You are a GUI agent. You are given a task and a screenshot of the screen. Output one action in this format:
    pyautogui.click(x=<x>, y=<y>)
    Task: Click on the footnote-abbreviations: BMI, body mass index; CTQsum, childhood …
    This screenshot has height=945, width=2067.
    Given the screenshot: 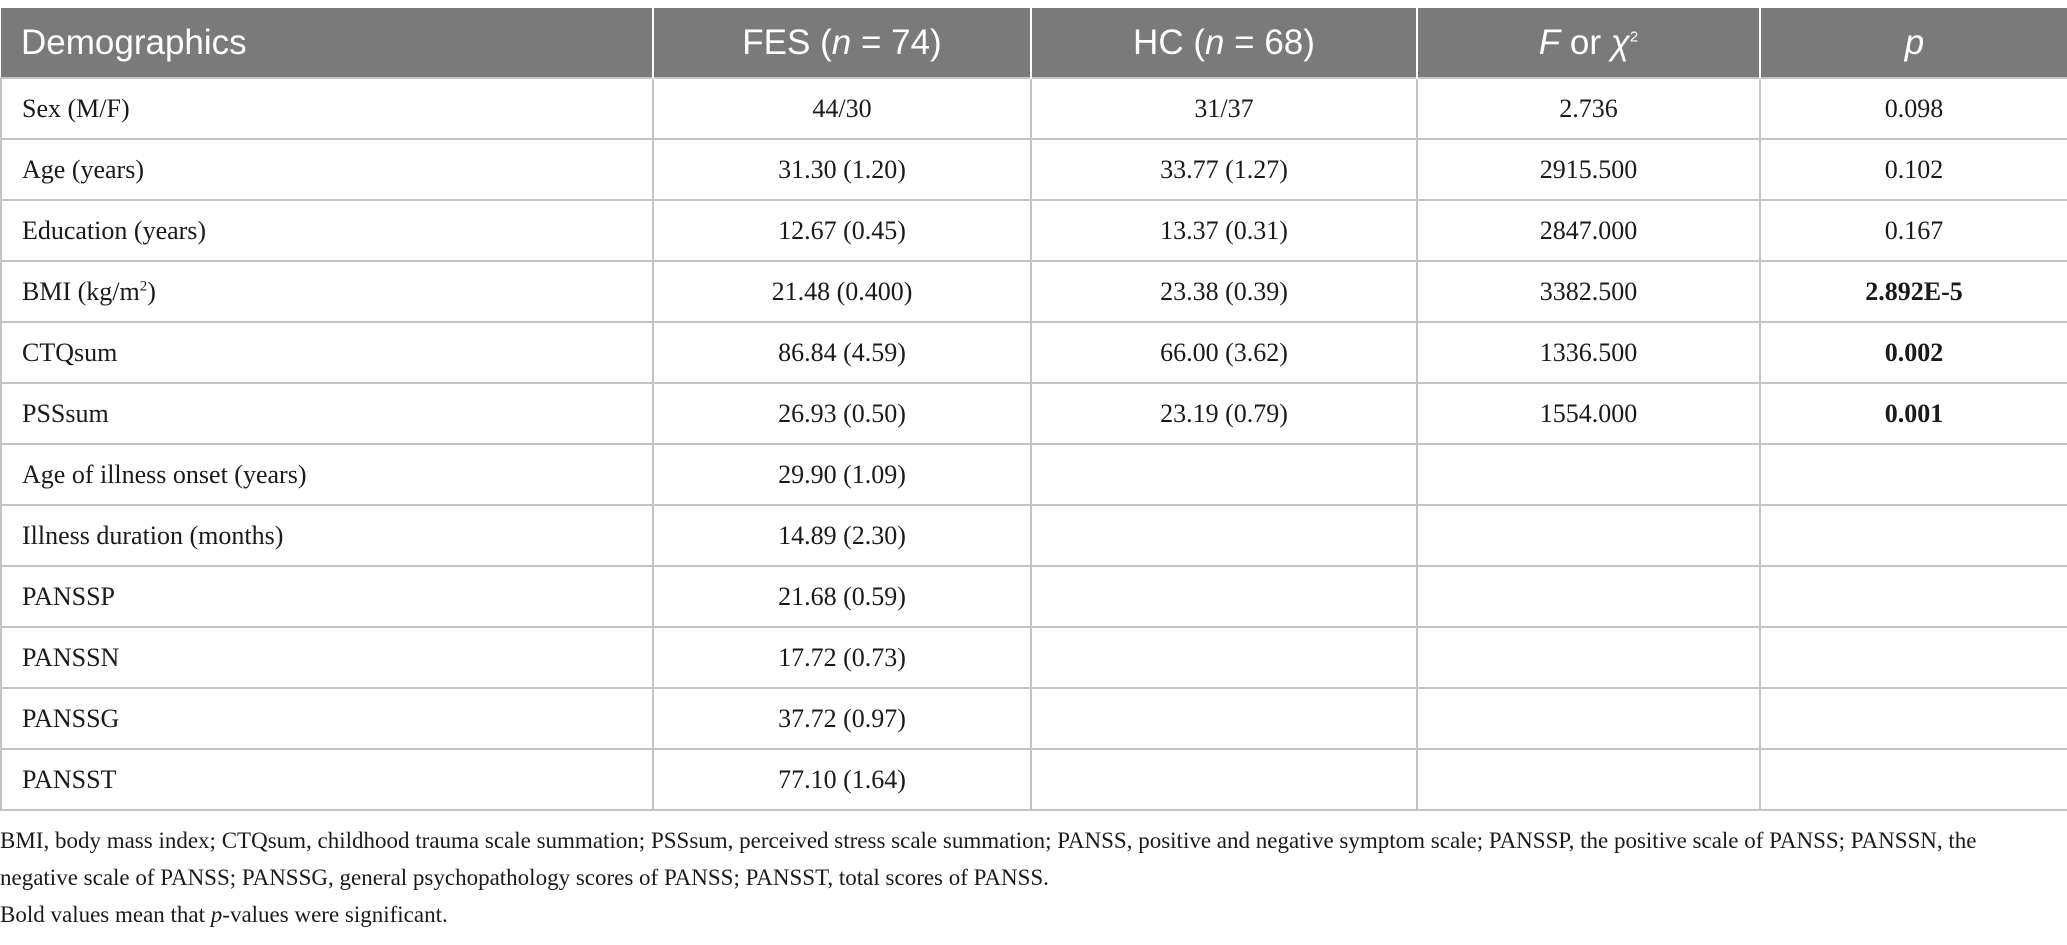 What is the action you would take?
    pyautogui.click(x=988, y=859)
    